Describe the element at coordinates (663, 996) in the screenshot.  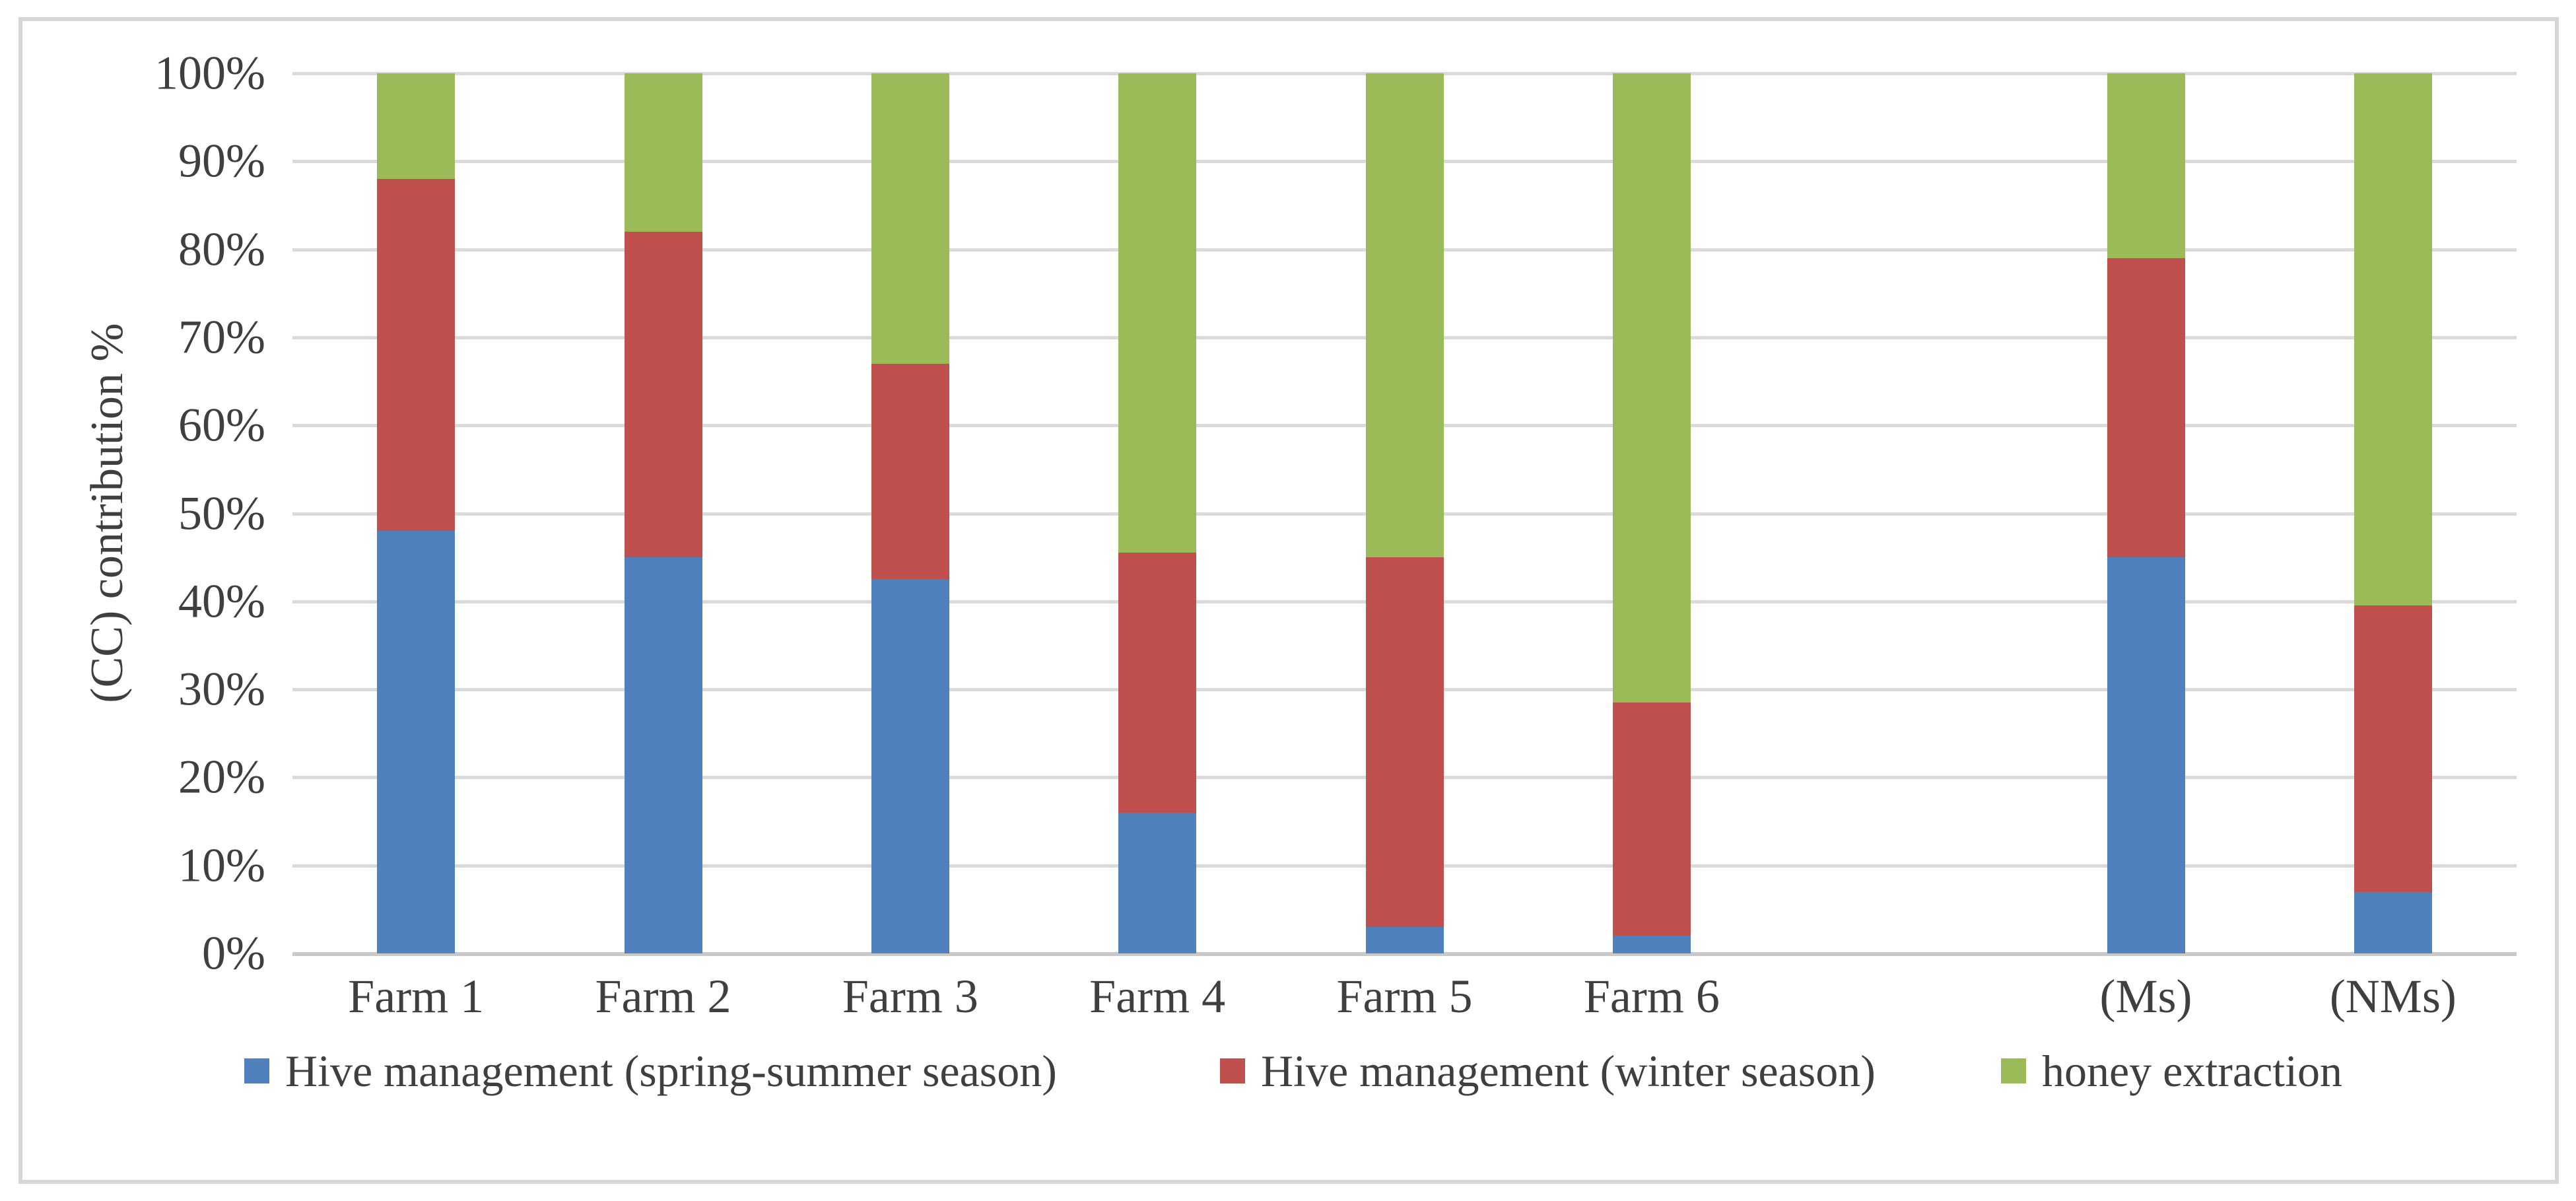
I see `x-category-label: Farm 2` at that location.